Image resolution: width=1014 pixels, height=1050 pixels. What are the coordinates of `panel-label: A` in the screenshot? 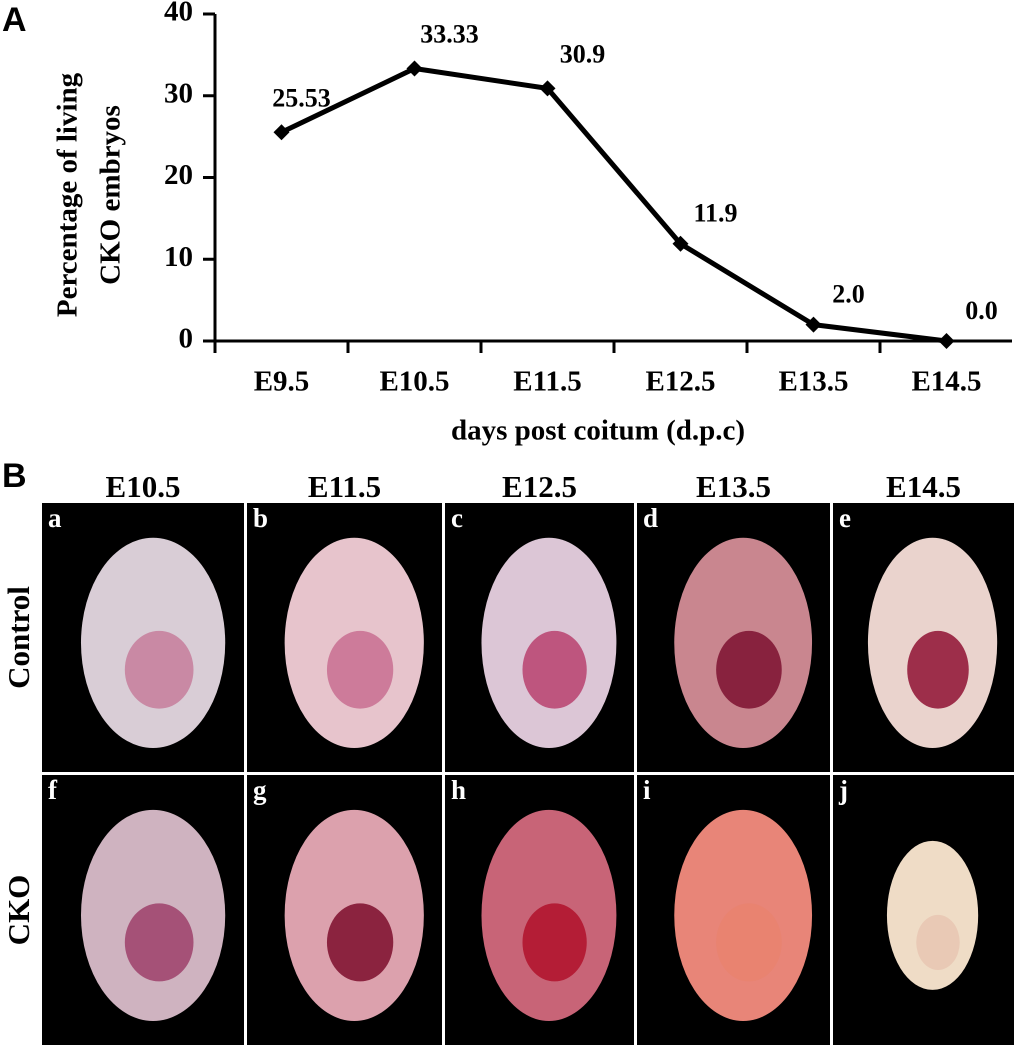 It's located at (14, 20).